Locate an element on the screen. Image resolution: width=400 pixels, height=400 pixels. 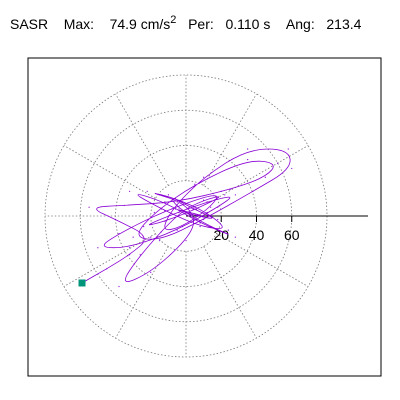
max-label: Max: is located at coordinates (79, 24).